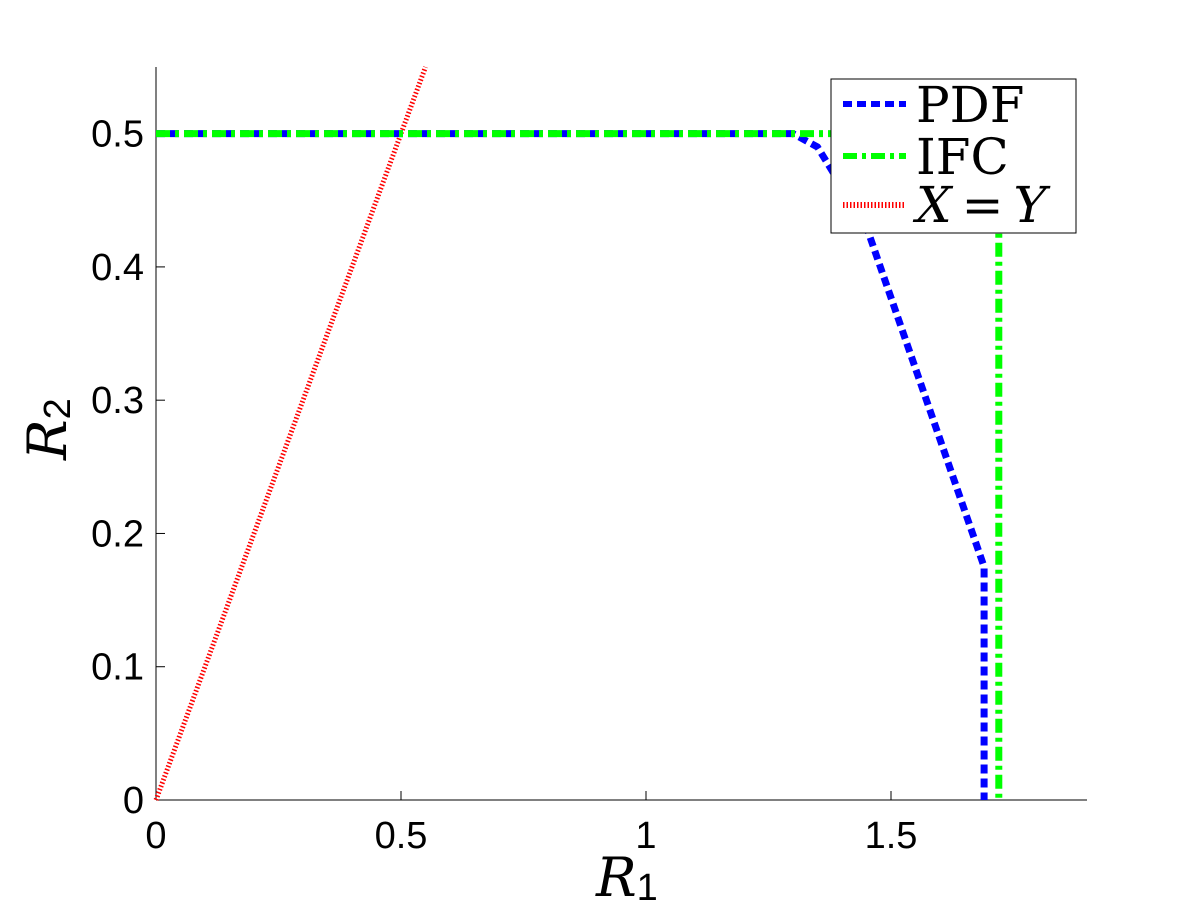 The width and height of the screenshot is (1200, 900). Describe the element at coordinates (891, 836) in the screenshot. I see `x-tick-label: 1.5` at that location.